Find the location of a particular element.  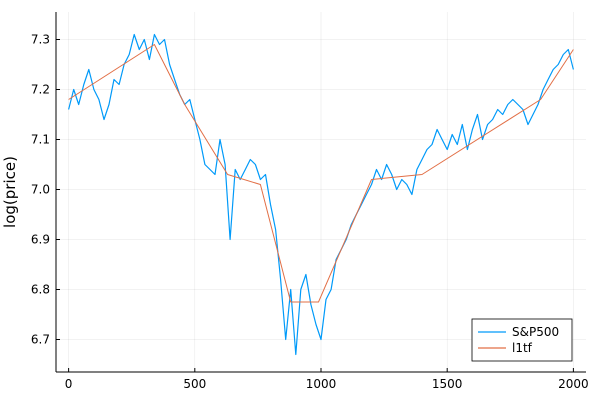

y-tick-labels: 6.7 6.8 6.9 7.0 7.1 7.2 7.3 is located at coordinates (40, 190).